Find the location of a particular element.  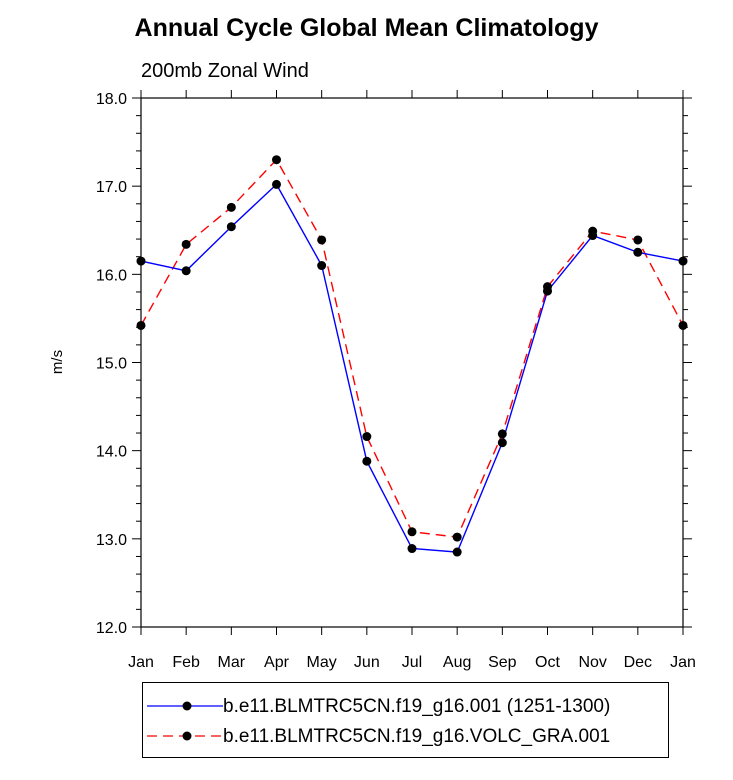

y-tick-label: 17.0 is located at coordinates (111, 187).